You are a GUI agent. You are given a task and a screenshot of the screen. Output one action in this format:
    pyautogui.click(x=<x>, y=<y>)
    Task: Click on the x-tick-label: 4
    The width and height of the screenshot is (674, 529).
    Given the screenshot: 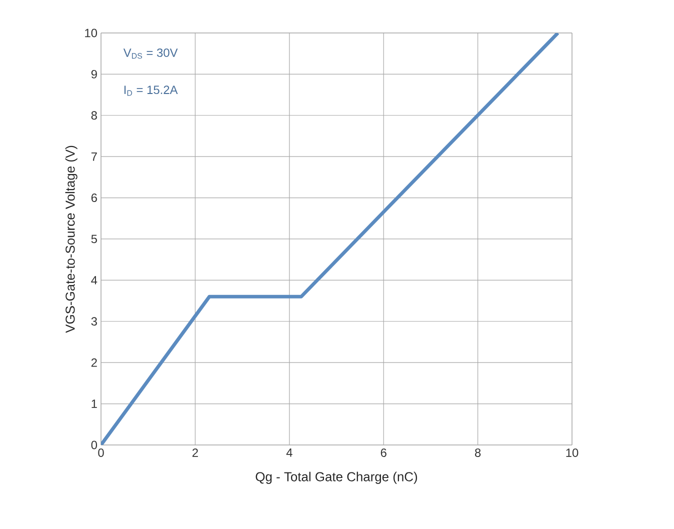 What is the action you would take?
    pyautogui.click(x=289, y=452)
    